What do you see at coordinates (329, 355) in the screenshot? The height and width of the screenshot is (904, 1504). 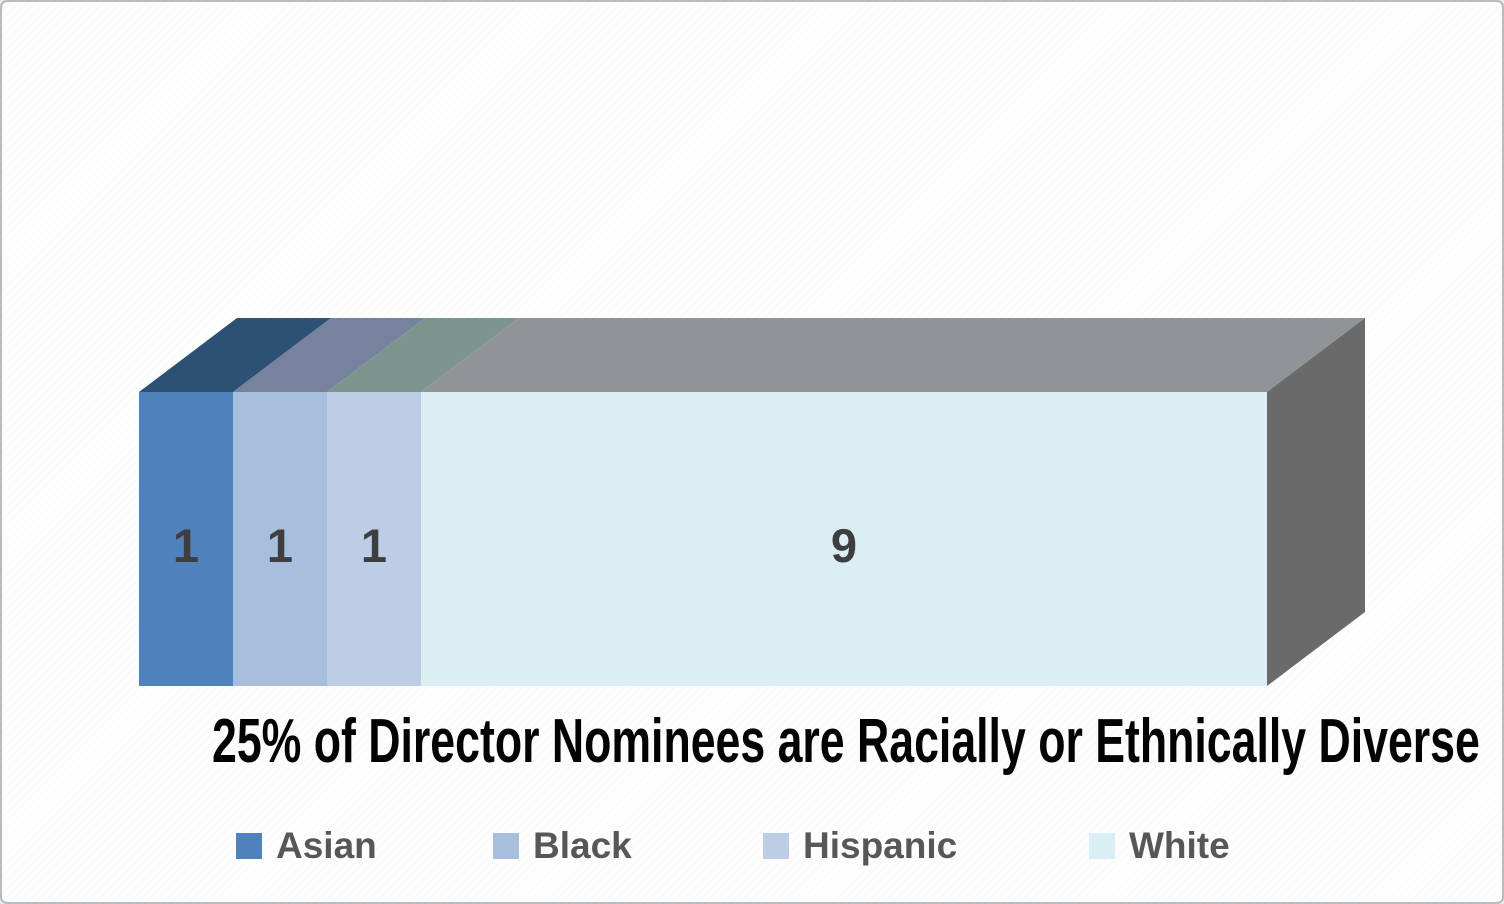 I see `bar-segment-top-black` at bounding box center [329, 355].